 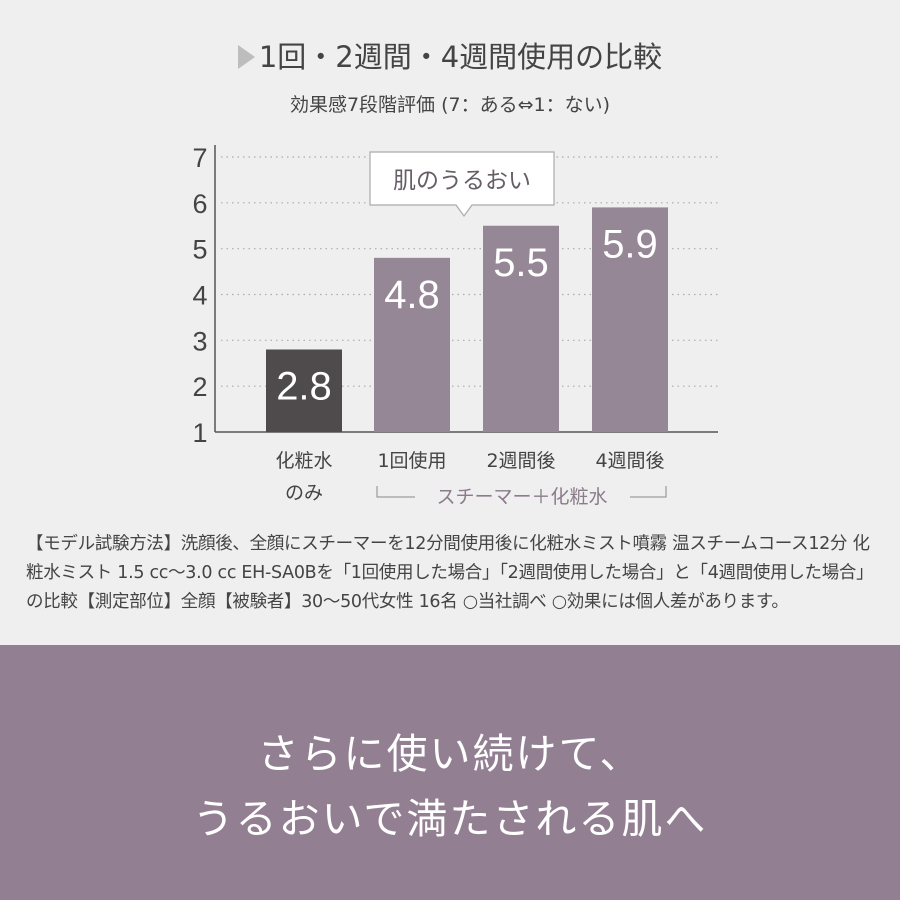 What do you see at coordinates (199, 296) in the screenshot?
I see `y-tick-label: 4` at bounding box center [199, 296].